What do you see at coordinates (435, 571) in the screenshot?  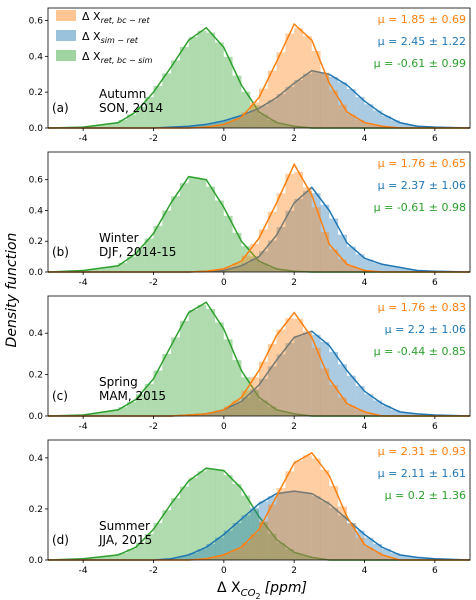 I see `x-tick-label: 6` at bounding box center [435, 571].